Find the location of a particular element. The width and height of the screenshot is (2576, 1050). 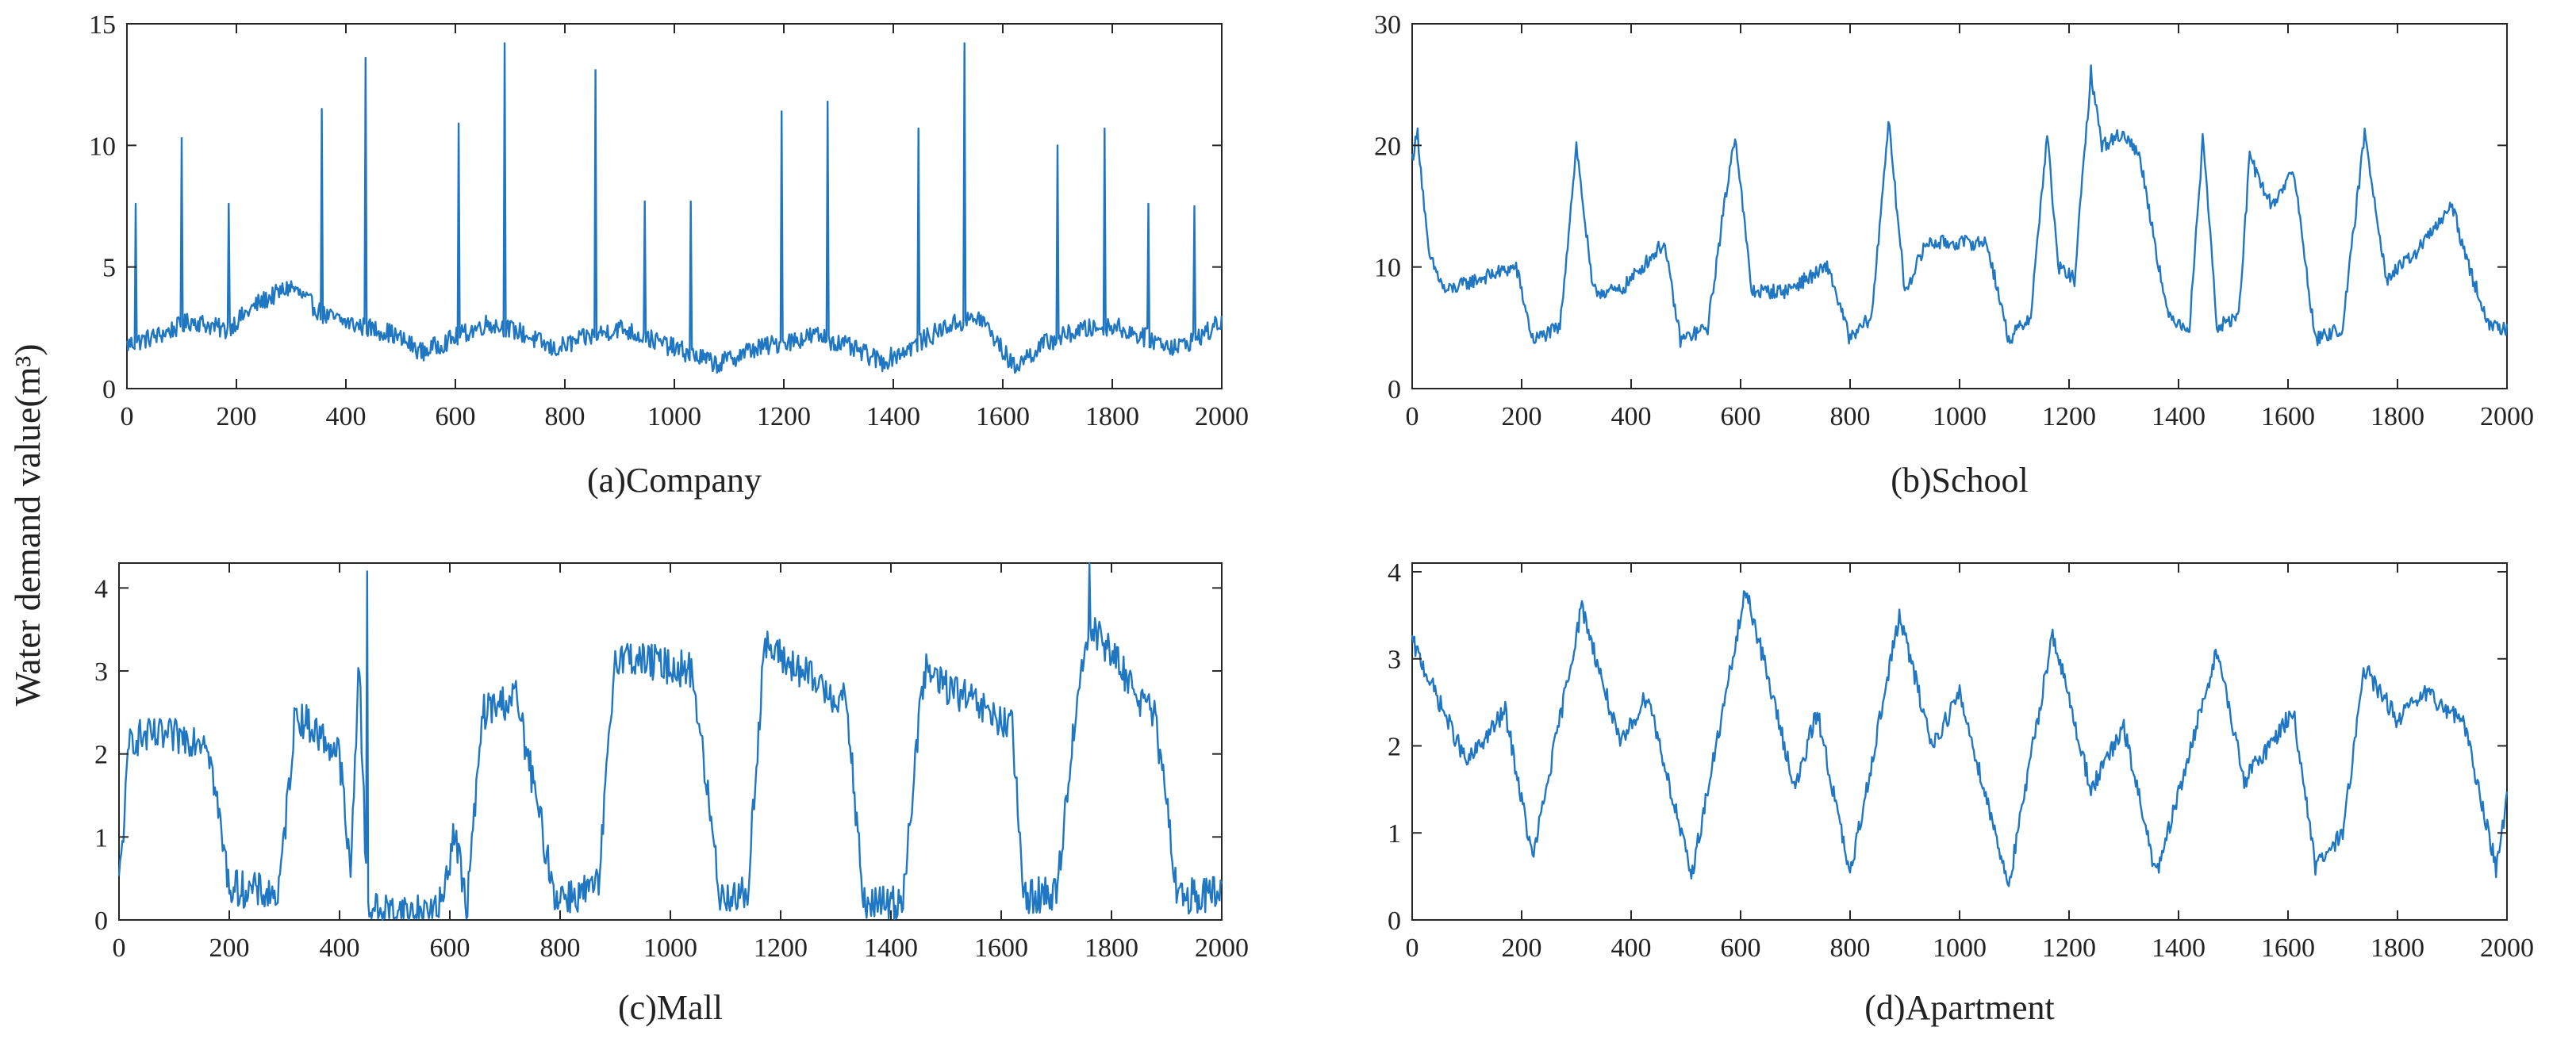

y-tick-label: 15 is located at coordinates (102, 25).